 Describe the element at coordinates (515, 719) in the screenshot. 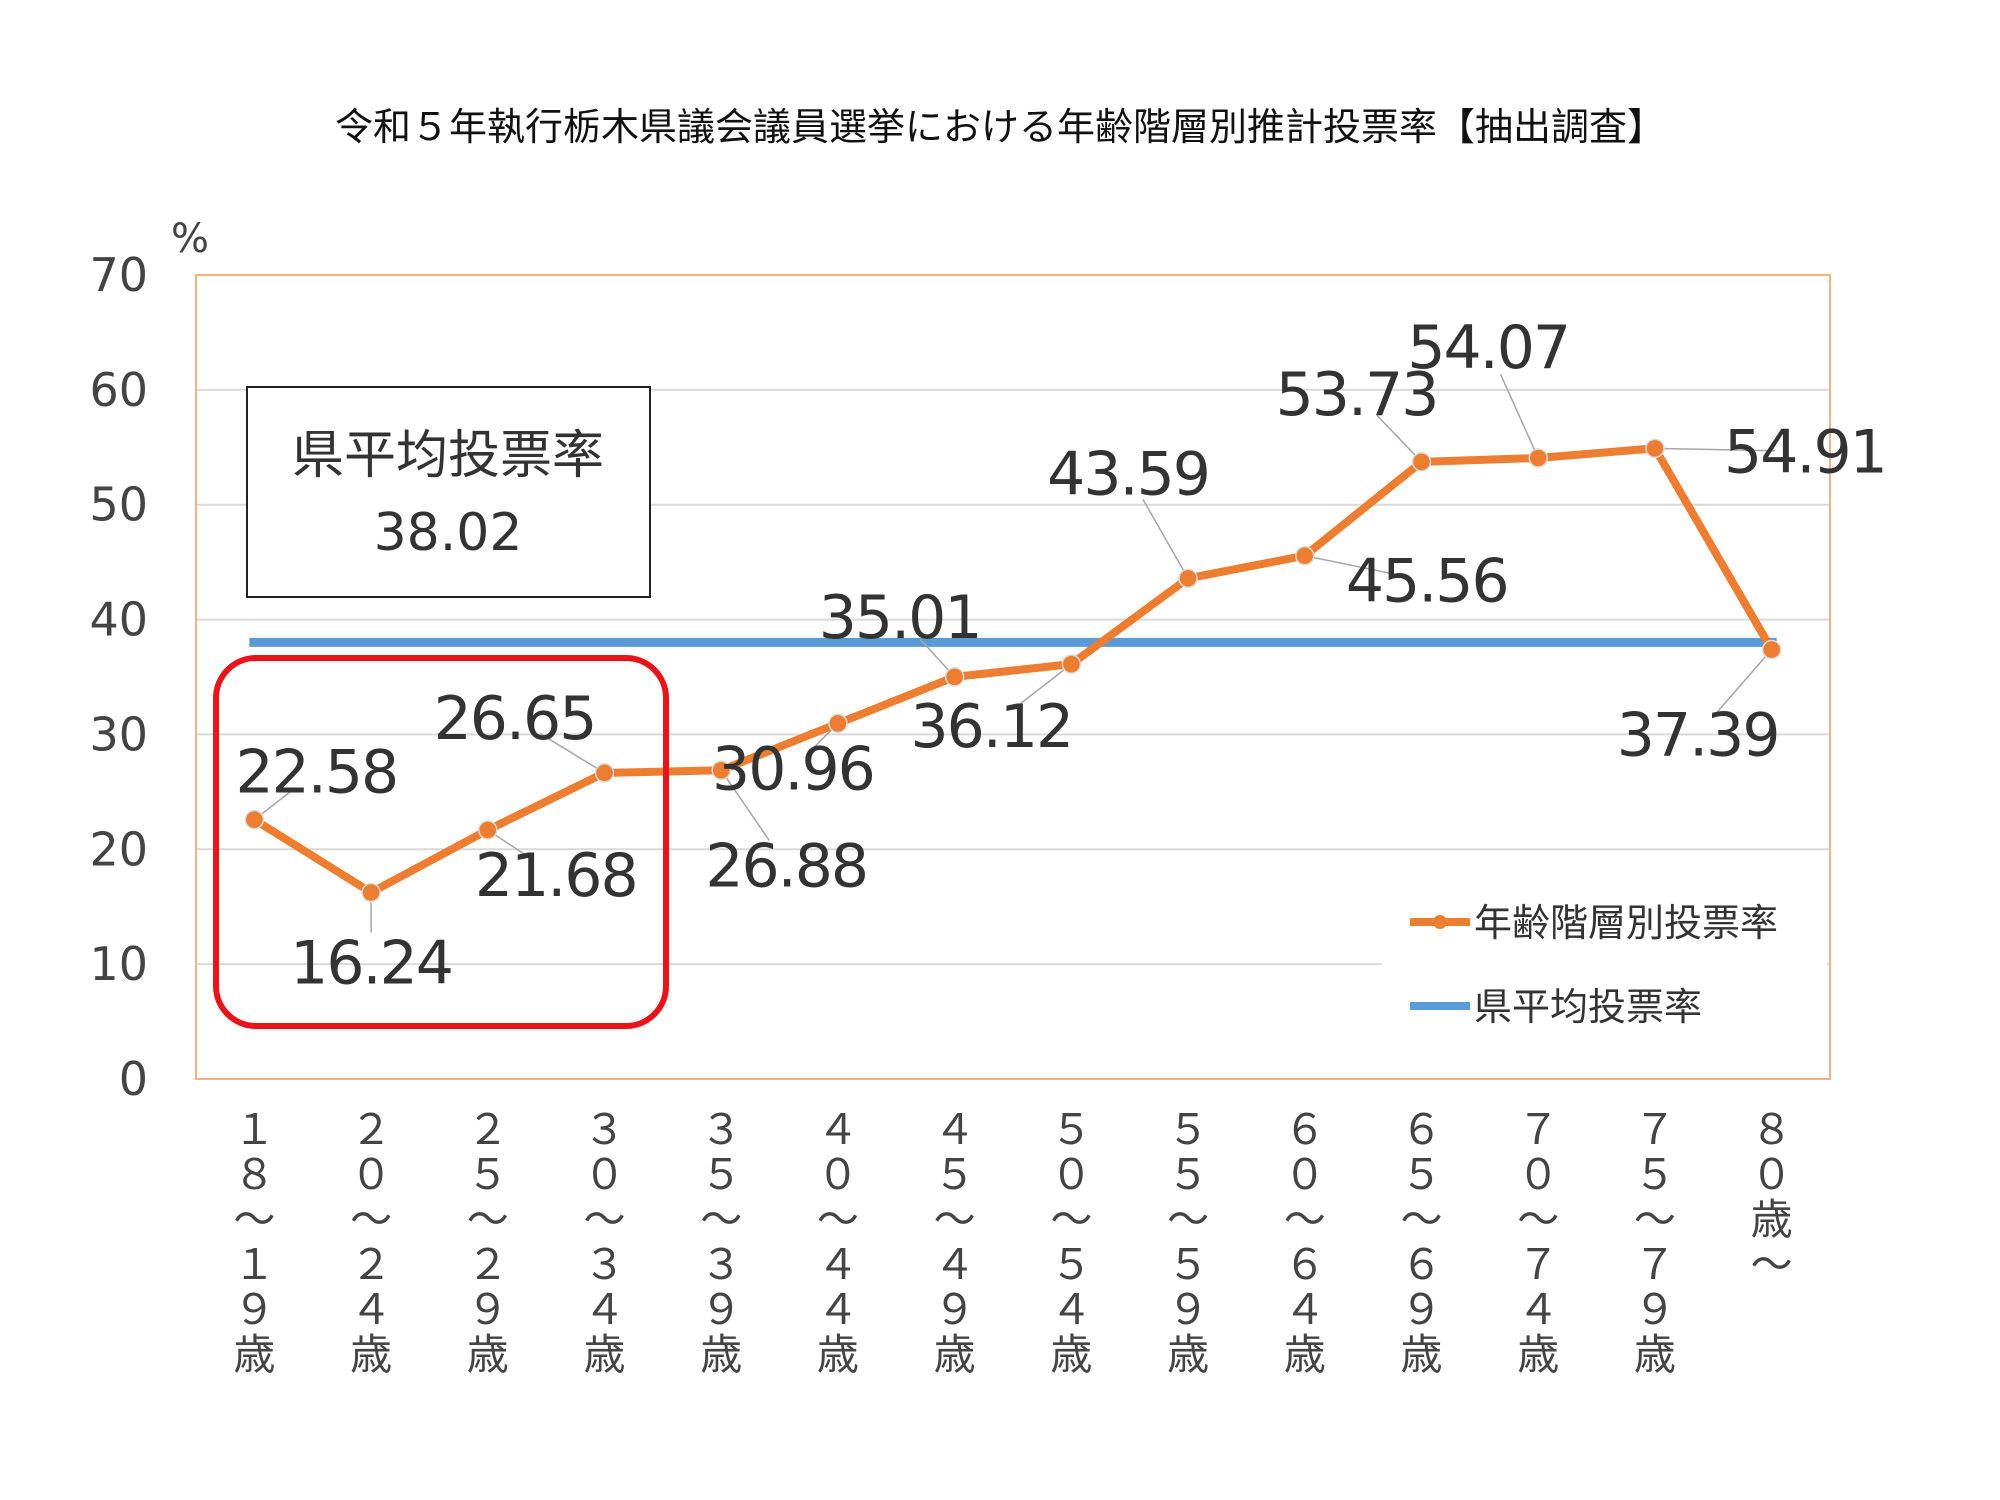

I see `data-label: 26.65` at that location.